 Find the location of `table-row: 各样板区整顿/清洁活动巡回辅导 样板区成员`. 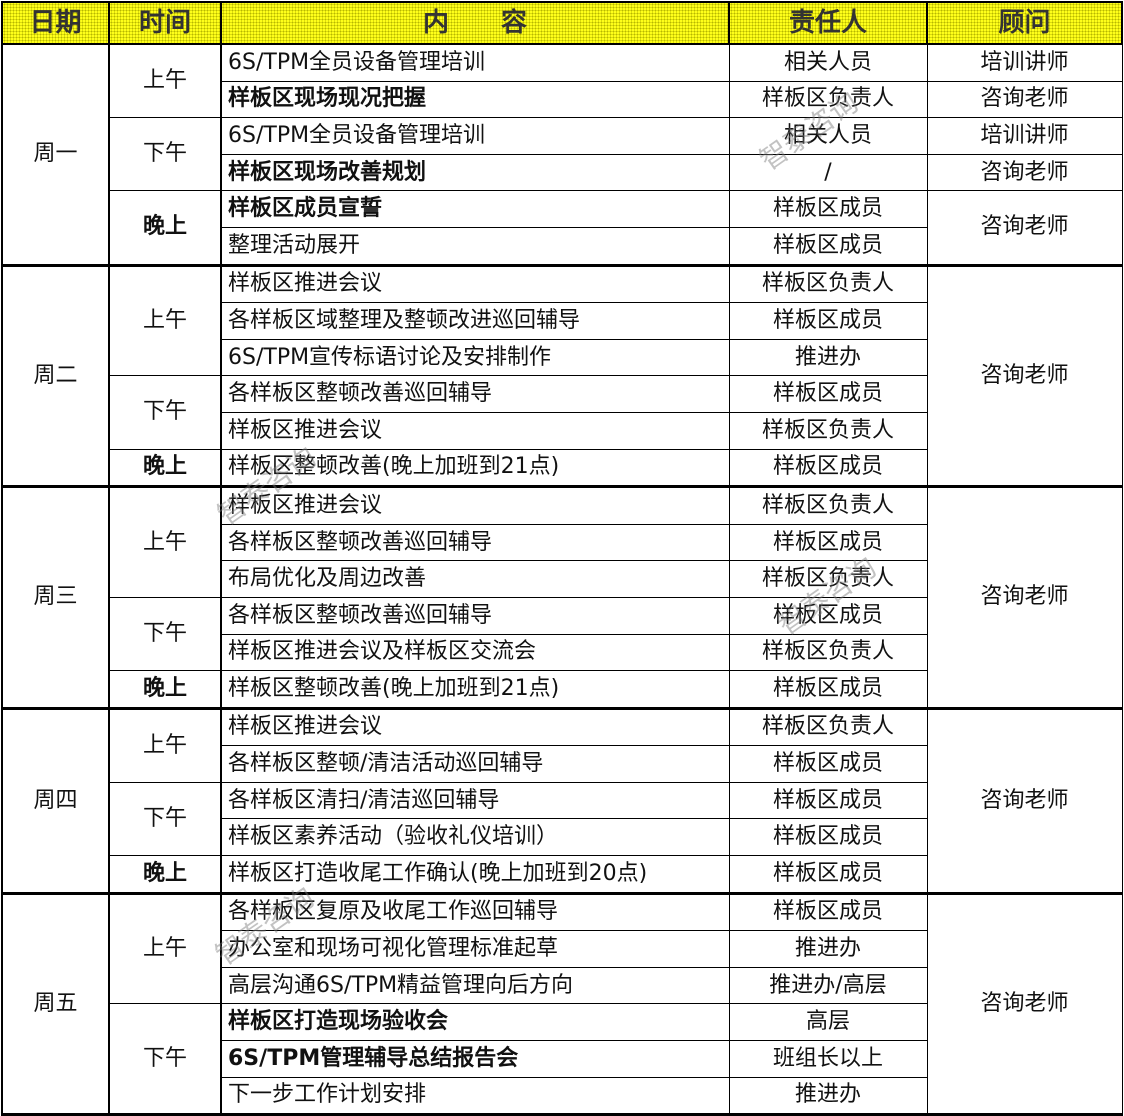

table-row: 各样板区整顿/清洁活动巡回辅导 样板区成员 is located at coordinates (562, 764).